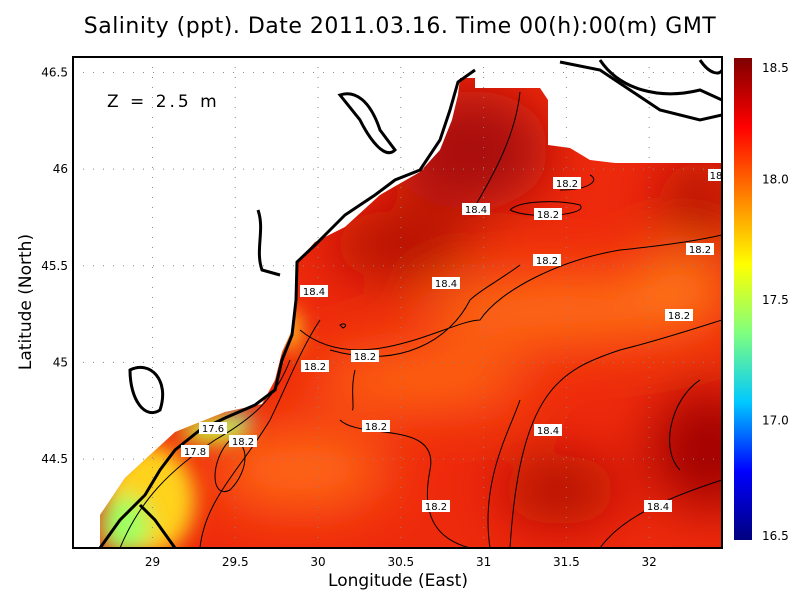 This screenshot has width=800, height=600. I want to click on colorbar, so click(743, 299).